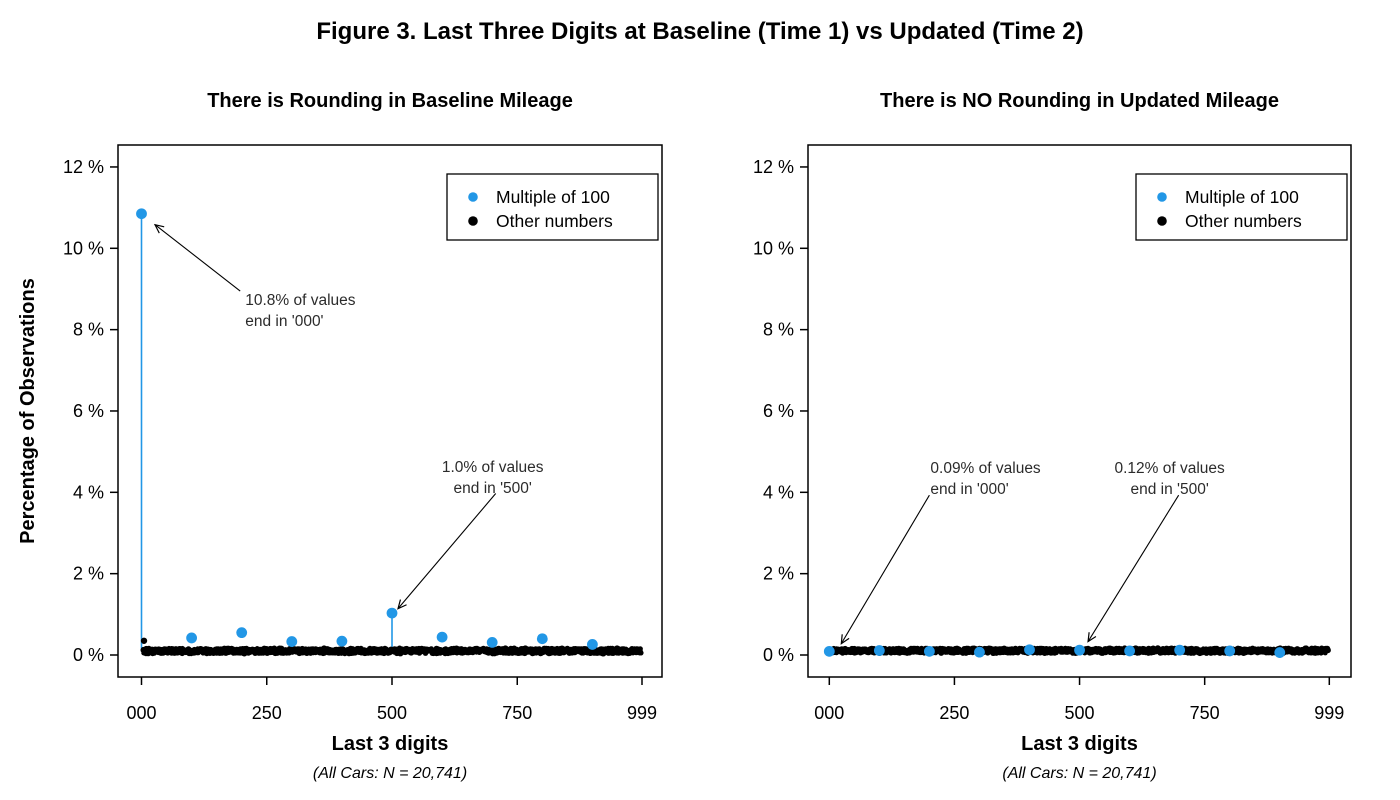 Image resolution: width=1400 pixels, height=800 pixels. I want to click on annotation-text: 10.8% of values, so click(300, 300).